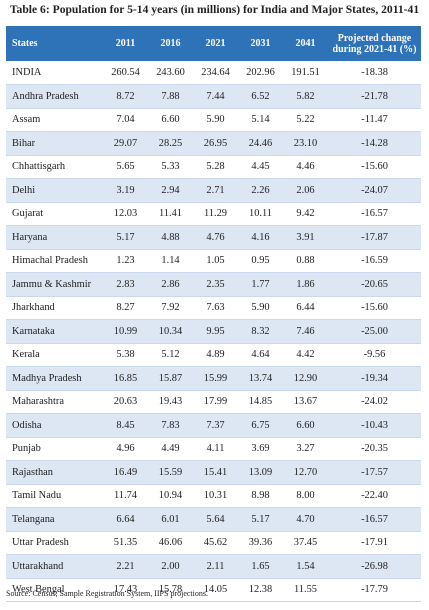 This screenshot has height=610, width=429. Describe the element at coordinates (260, 331) in the screenshot. I see `value-2031-cell: 8.32` at that location.